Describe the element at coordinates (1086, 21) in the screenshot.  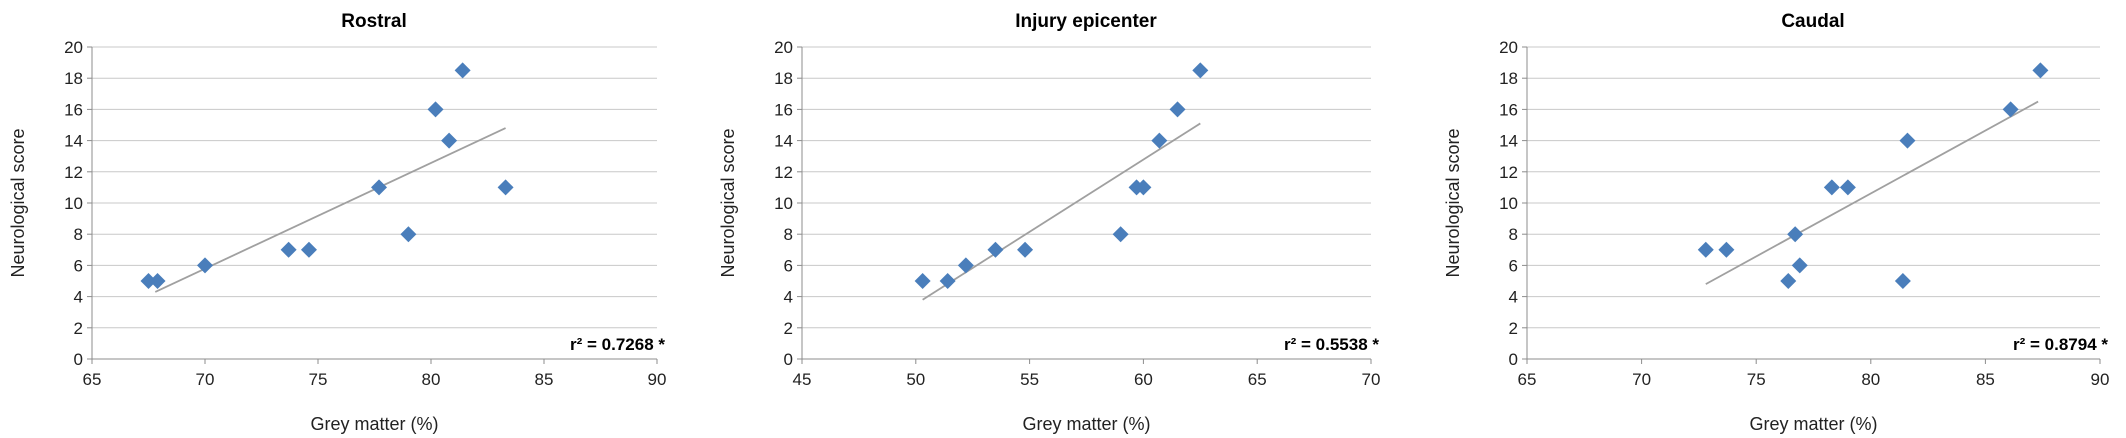
I see `chart-title: Injury epicenter` at that location.